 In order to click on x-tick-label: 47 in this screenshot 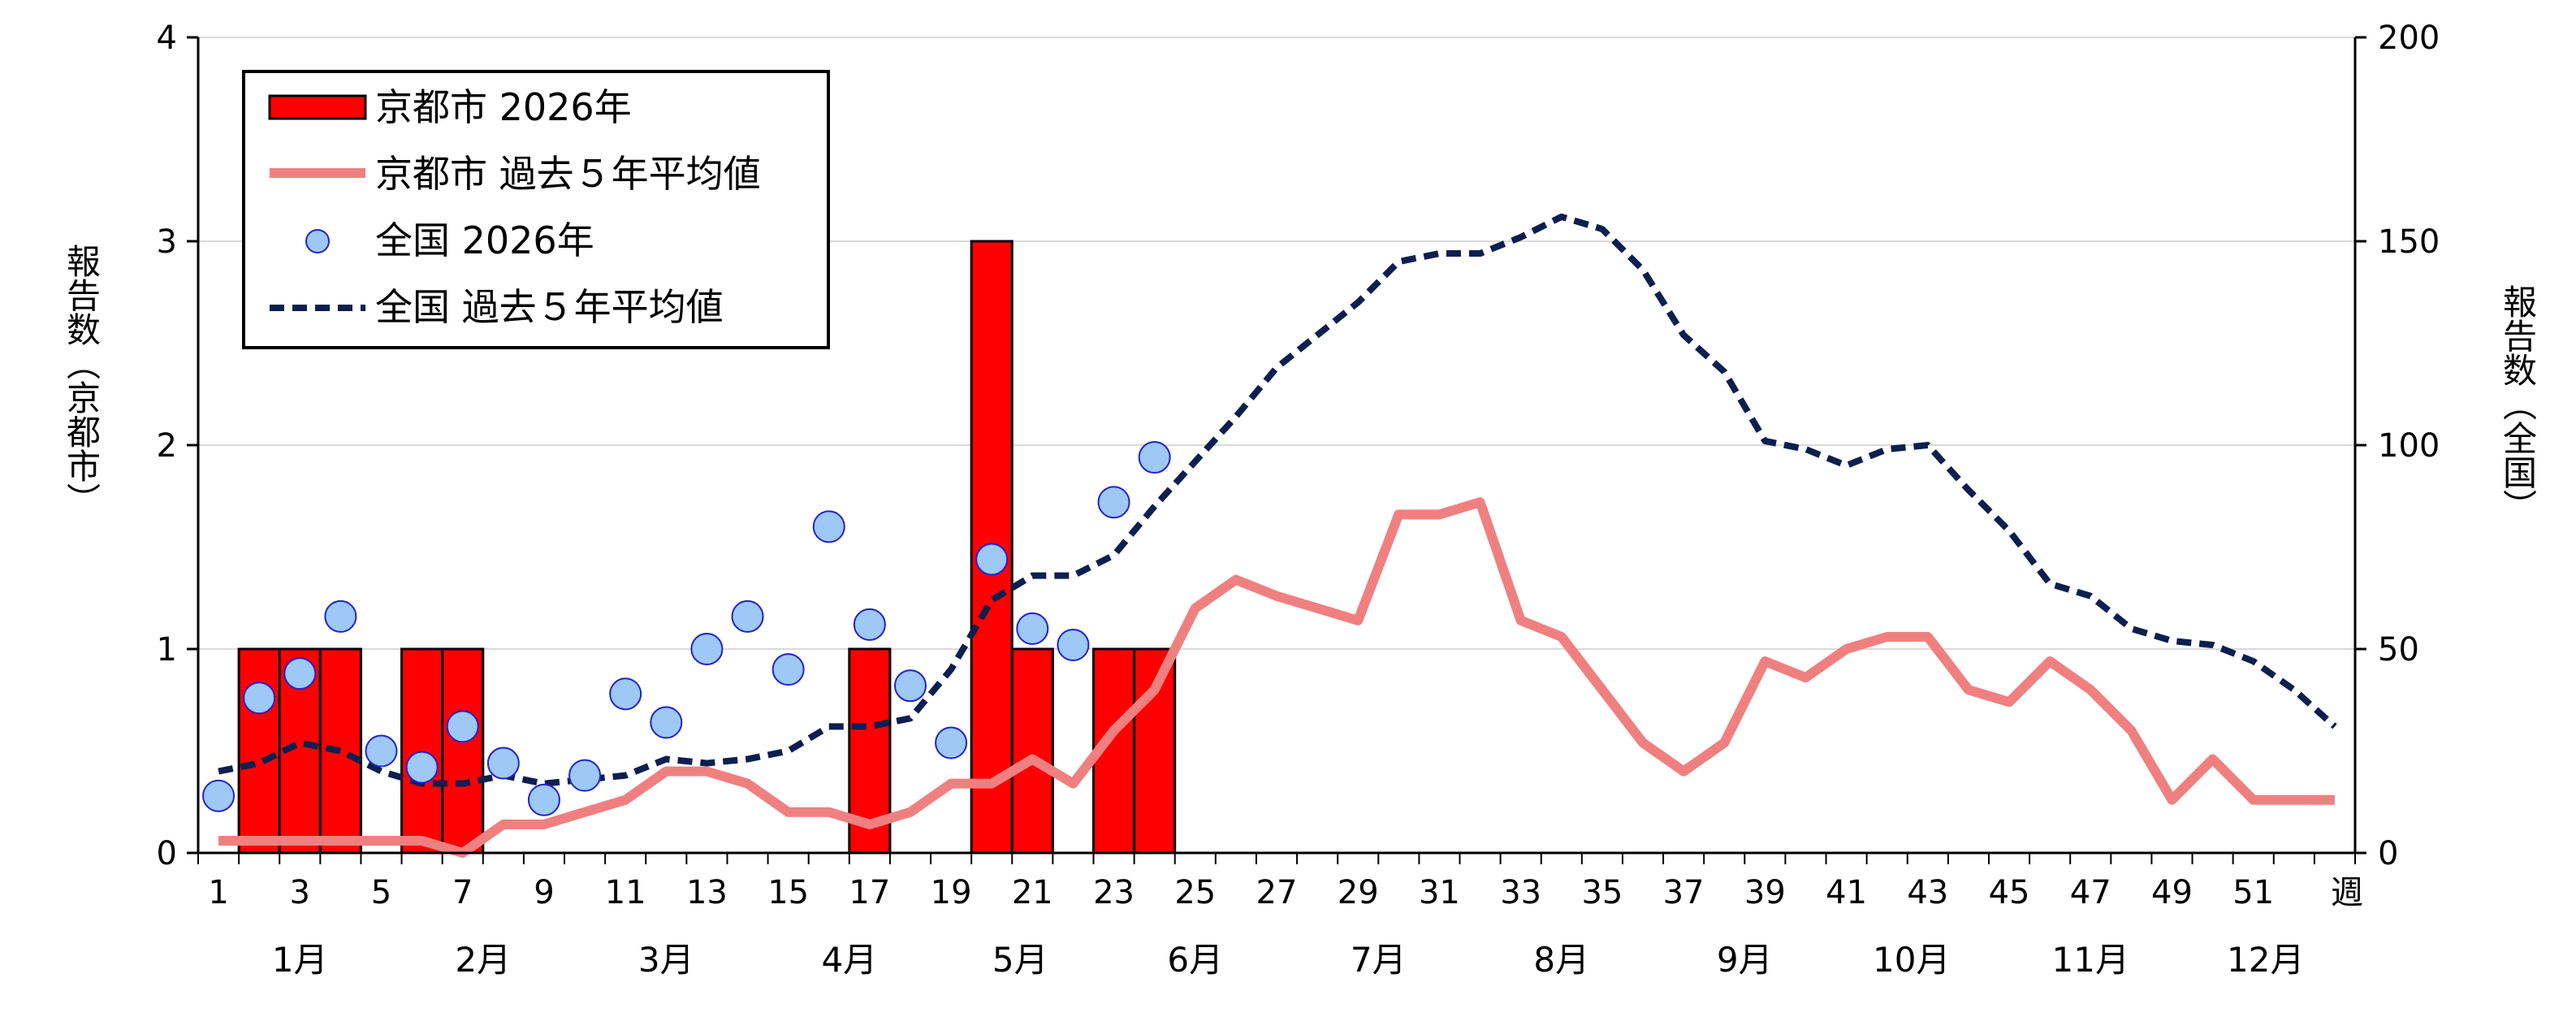, I will do `click(2090, 892)`.